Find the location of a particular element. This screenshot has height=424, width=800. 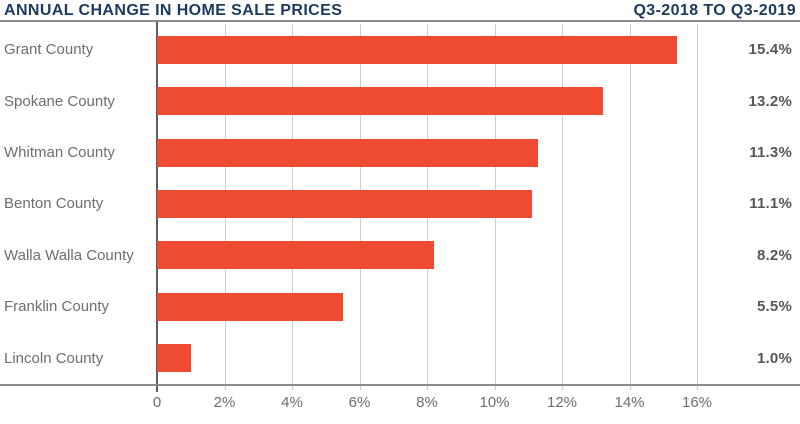

chart-row: Walla Walla County 8.2% is located at coordinates (400, 255).